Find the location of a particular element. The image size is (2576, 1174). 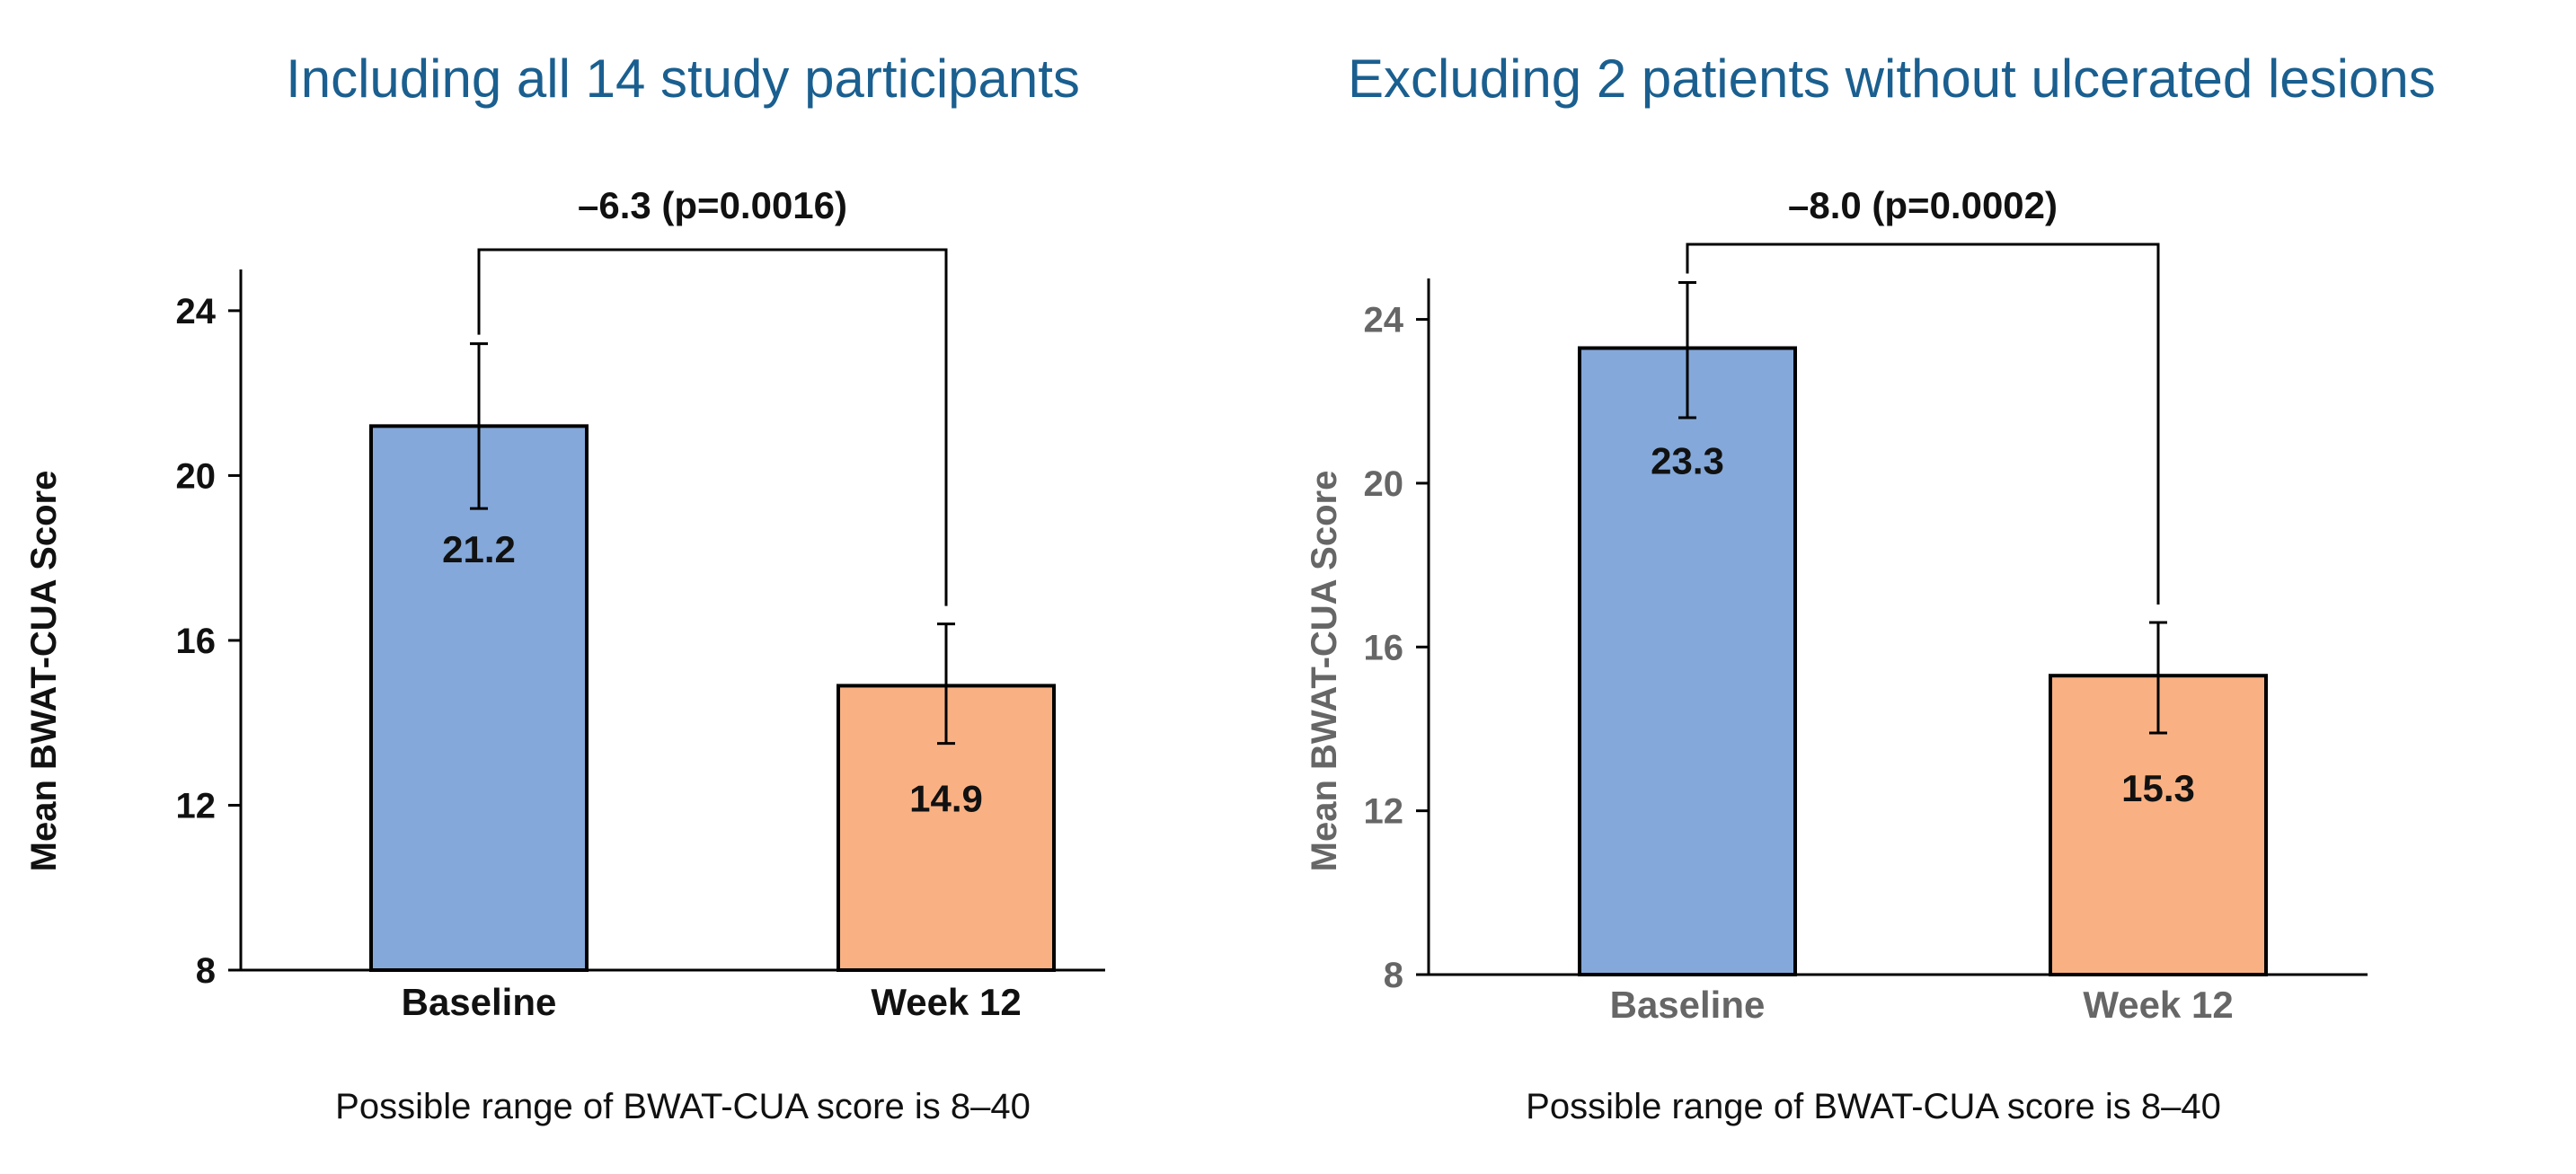

bar-value-label: 15.3 is located at coordinates (2158, 788).